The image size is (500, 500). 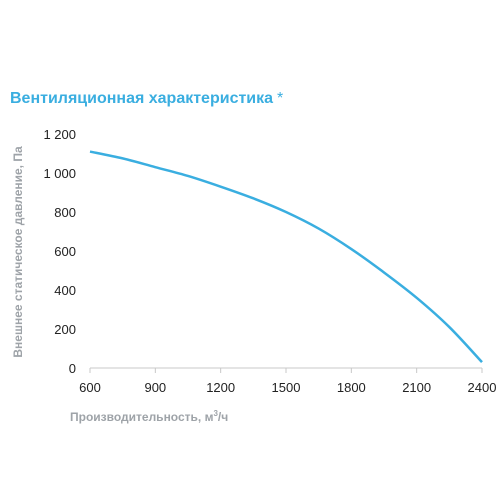 What do you see at coordinates (220, 387) in the screenshot?
I see `x-tick-label: 1200` at bounding box center [220, 387].